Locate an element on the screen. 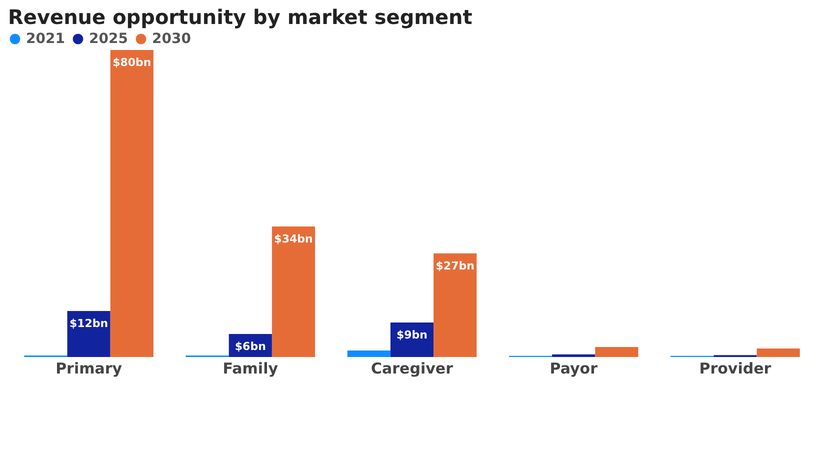 The height and width of the screenshot is (460, 816). data-label: $12bn is located at coordinates (88, 323).